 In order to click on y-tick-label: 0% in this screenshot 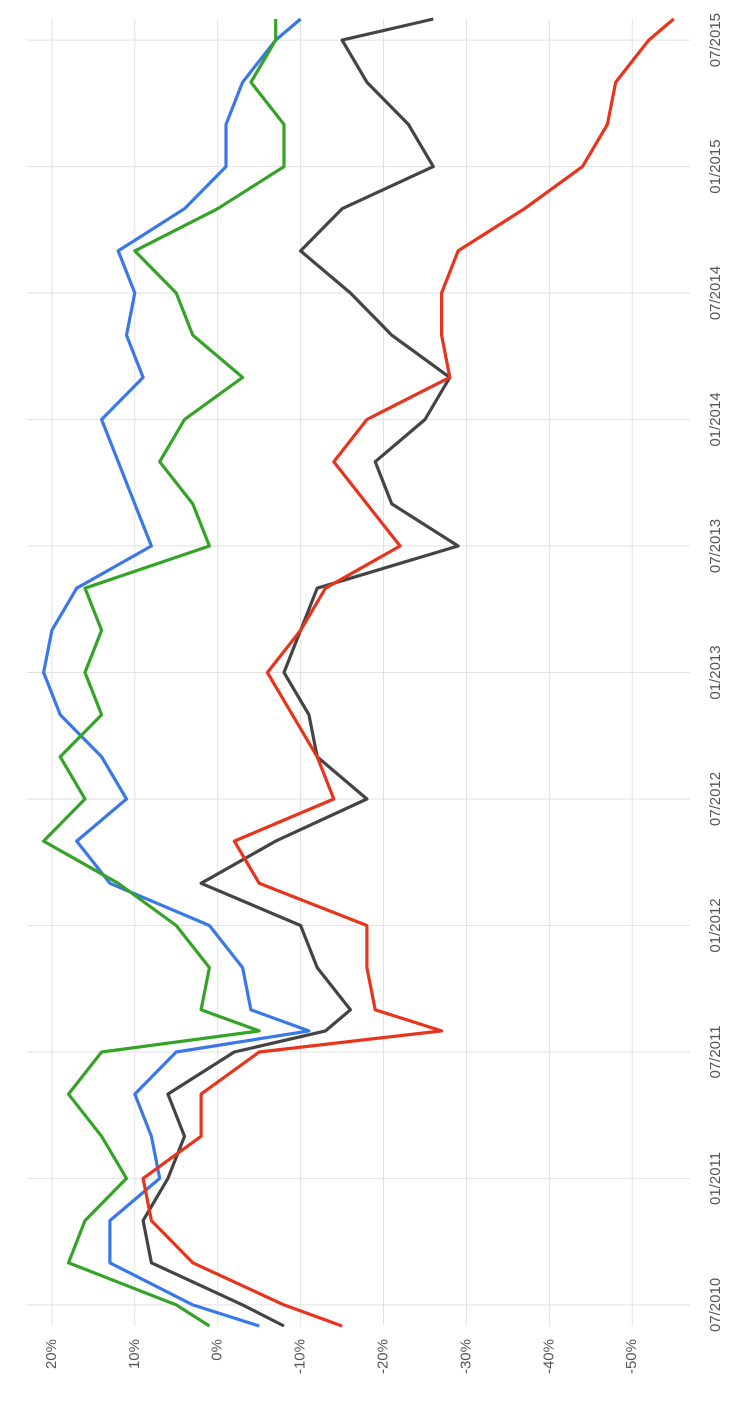, I will do `click(217, 1350)`.